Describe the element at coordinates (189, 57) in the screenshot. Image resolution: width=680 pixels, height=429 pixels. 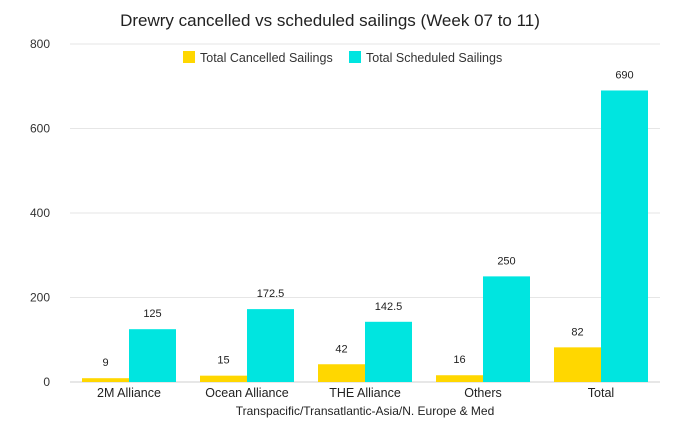
I see `legend-swatch-cancelled` at that location.